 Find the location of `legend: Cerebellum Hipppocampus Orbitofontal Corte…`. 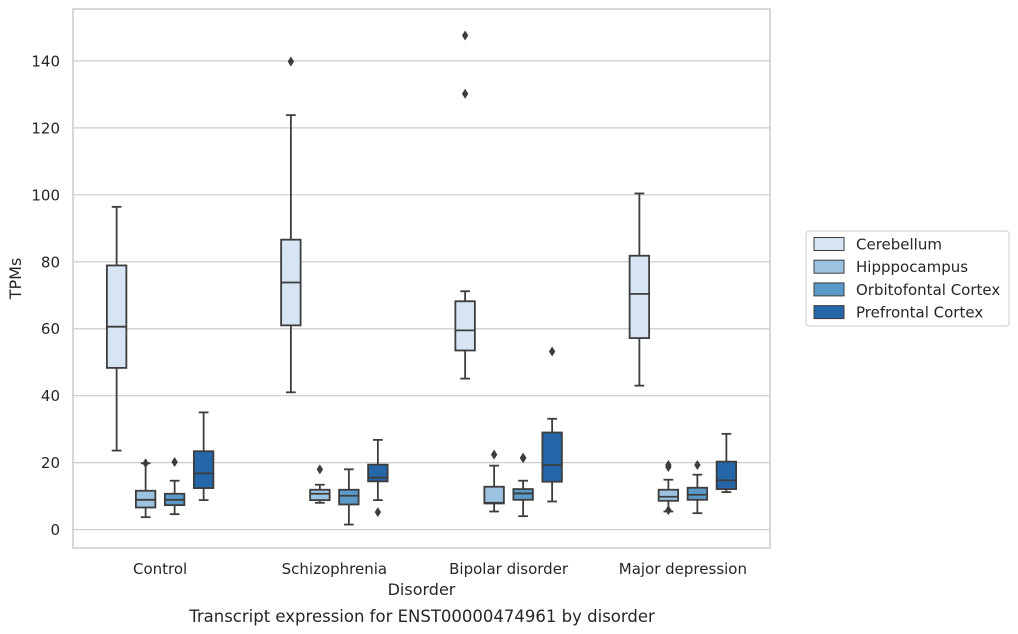

legend: Cerebellum Hipppocampus Orbitofontal Corte… is located at coordinates (907, 278).